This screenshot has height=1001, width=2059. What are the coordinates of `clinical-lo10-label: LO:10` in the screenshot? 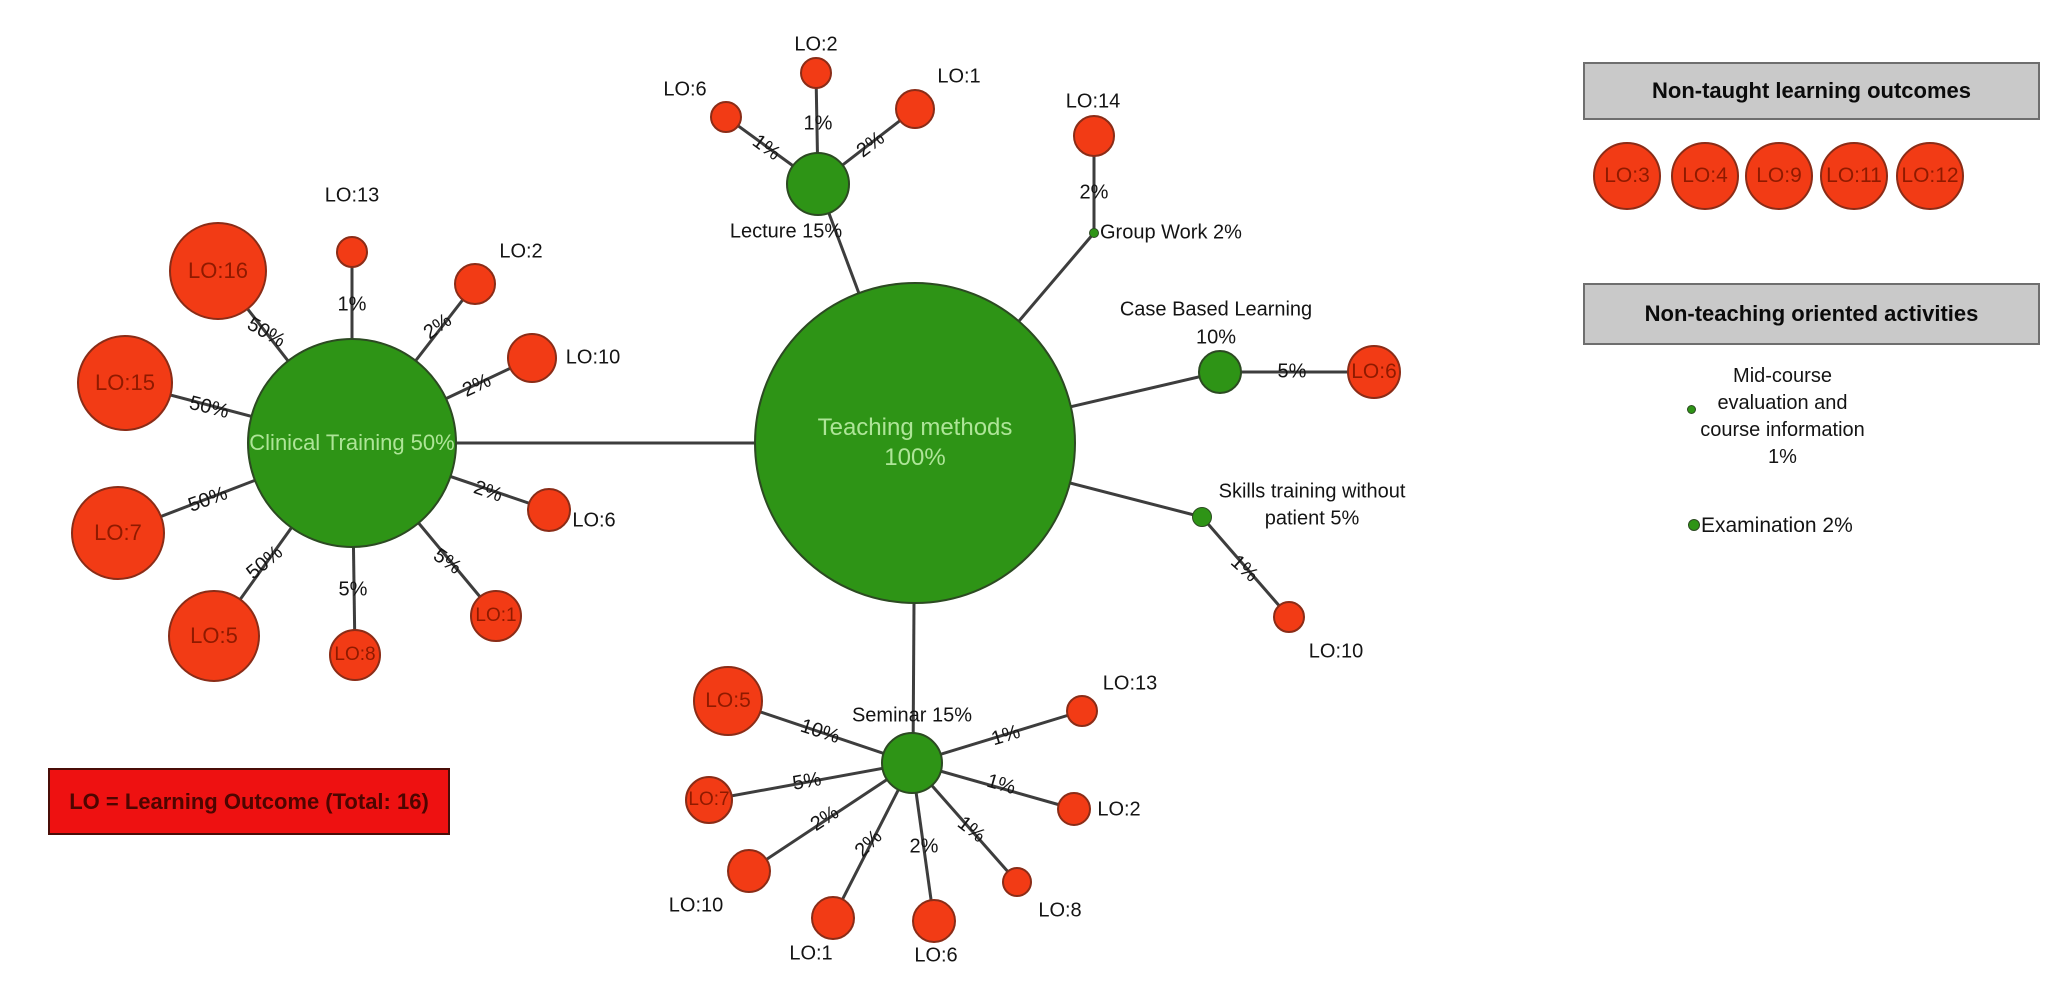 It's located at (593, 357).